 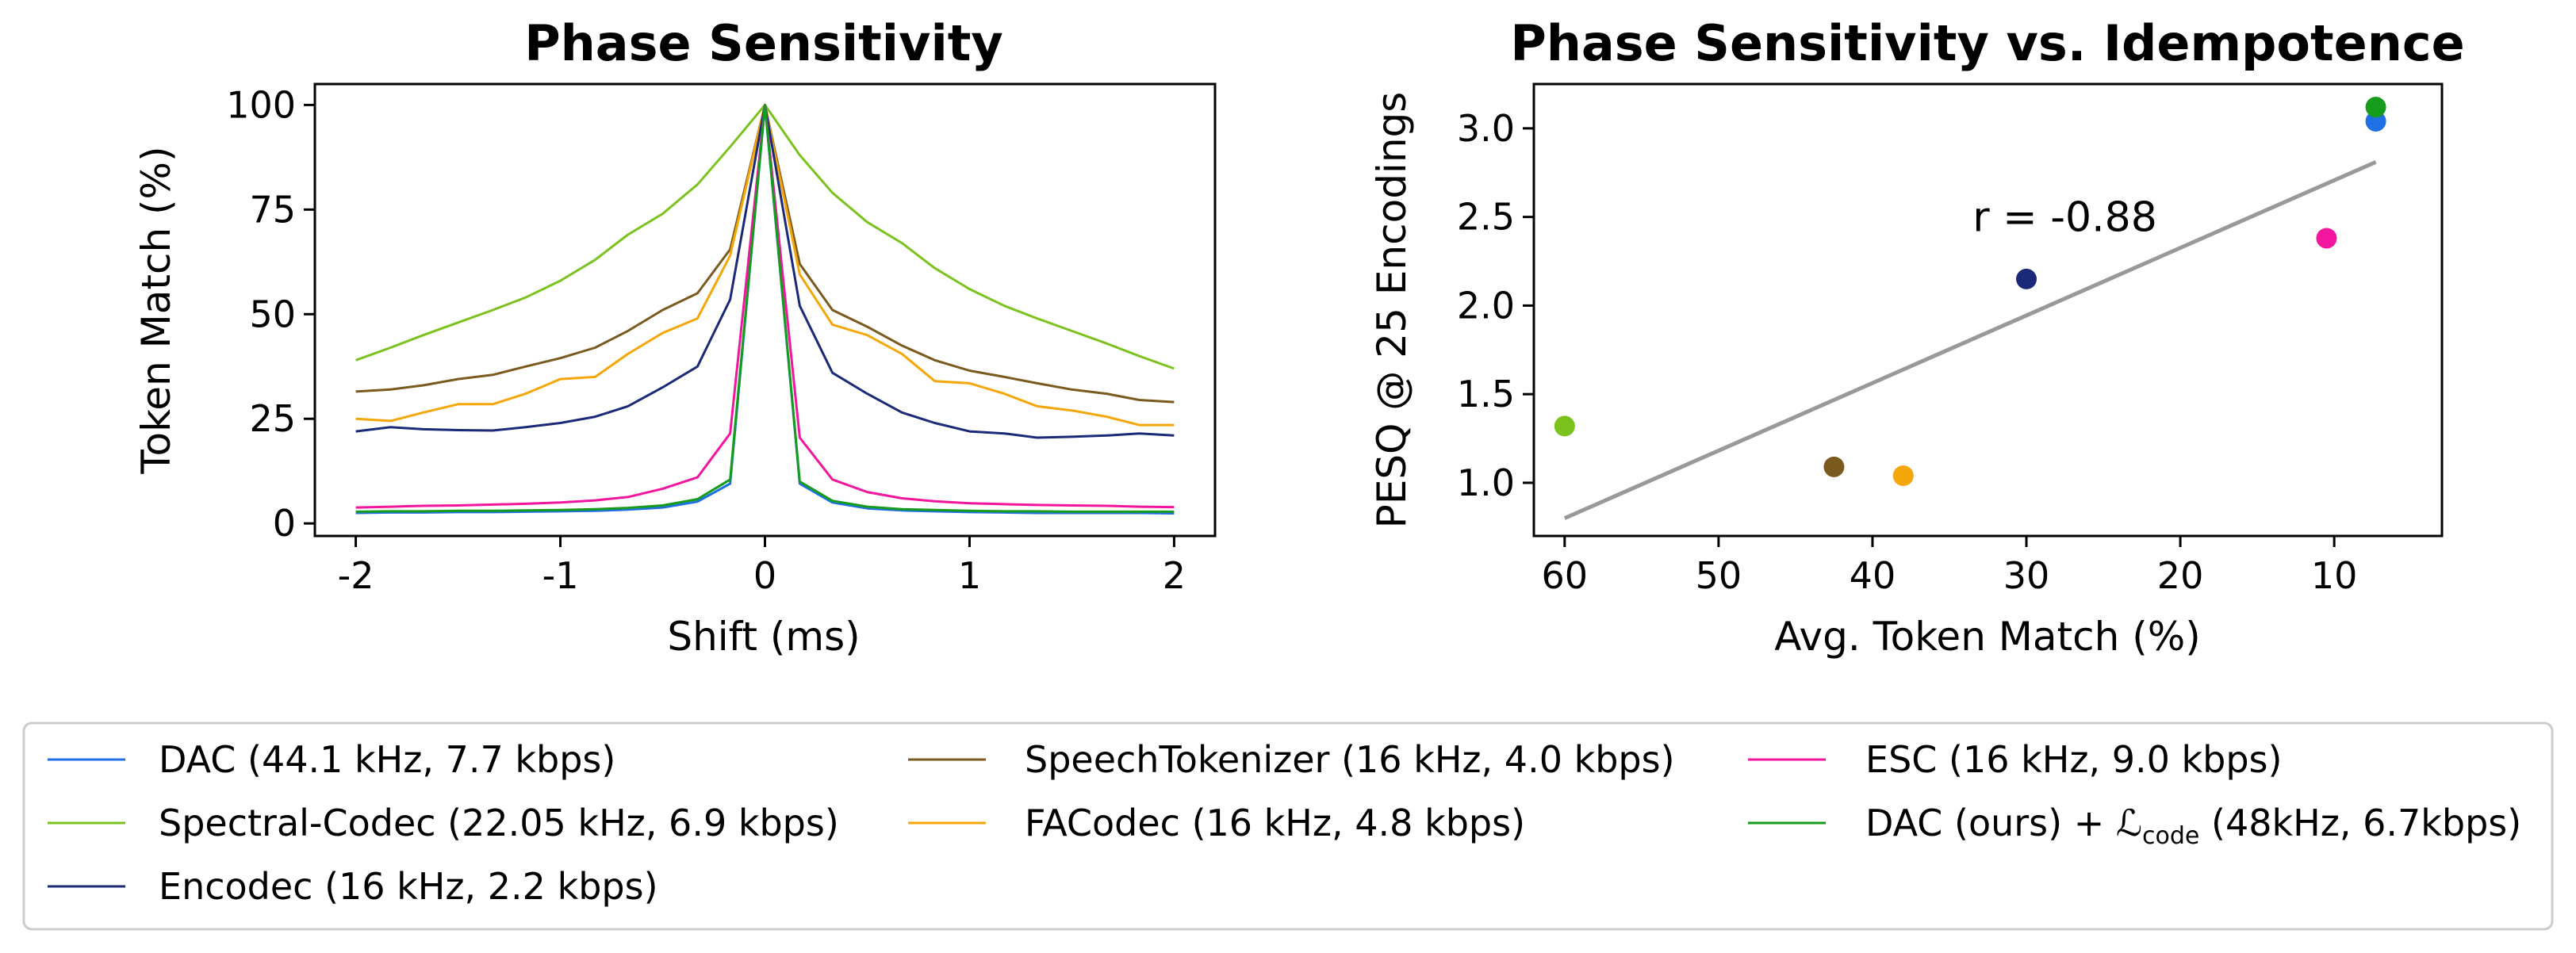 I want to click on legend-entry: FACodec (16 kHz, 4.8 kbps), so click(x=1216, y=823).